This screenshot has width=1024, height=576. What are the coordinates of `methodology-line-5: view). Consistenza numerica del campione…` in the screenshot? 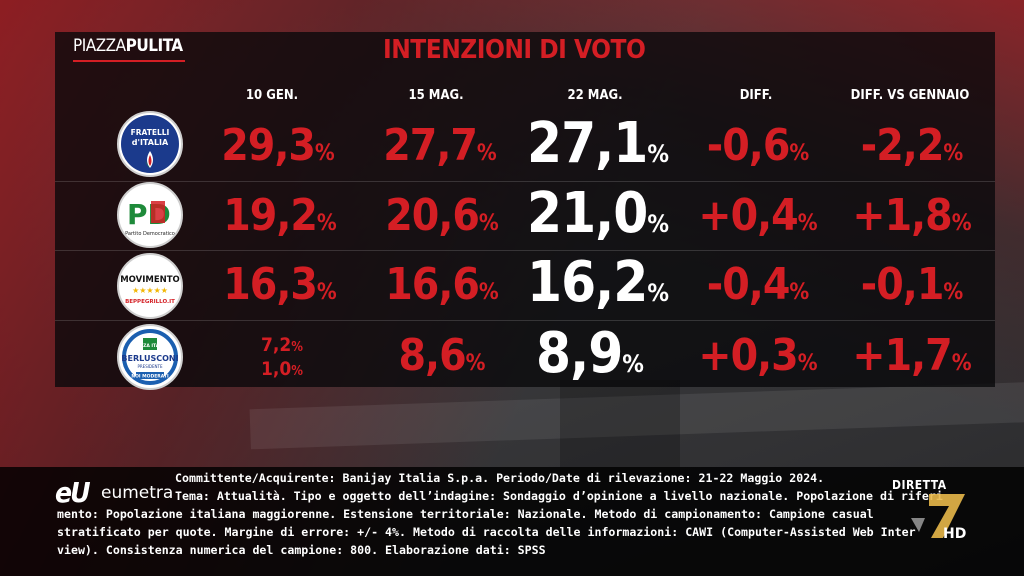 It's located at (301, 550).